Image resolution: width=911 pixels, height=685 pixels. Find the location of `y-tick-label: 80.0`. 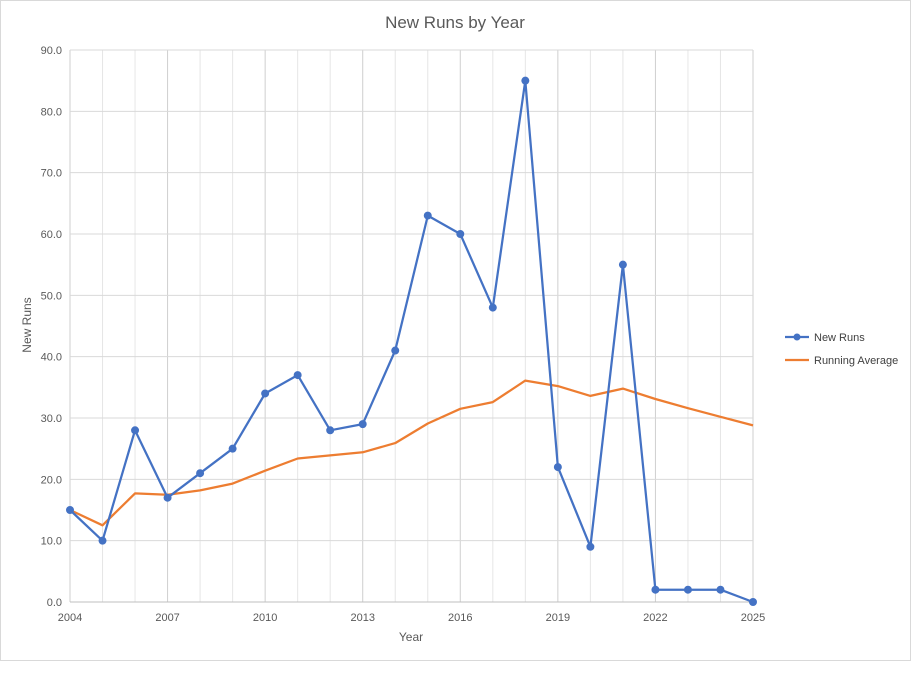

y-tick-label: 80.0 is located at coordinates (51, 112).